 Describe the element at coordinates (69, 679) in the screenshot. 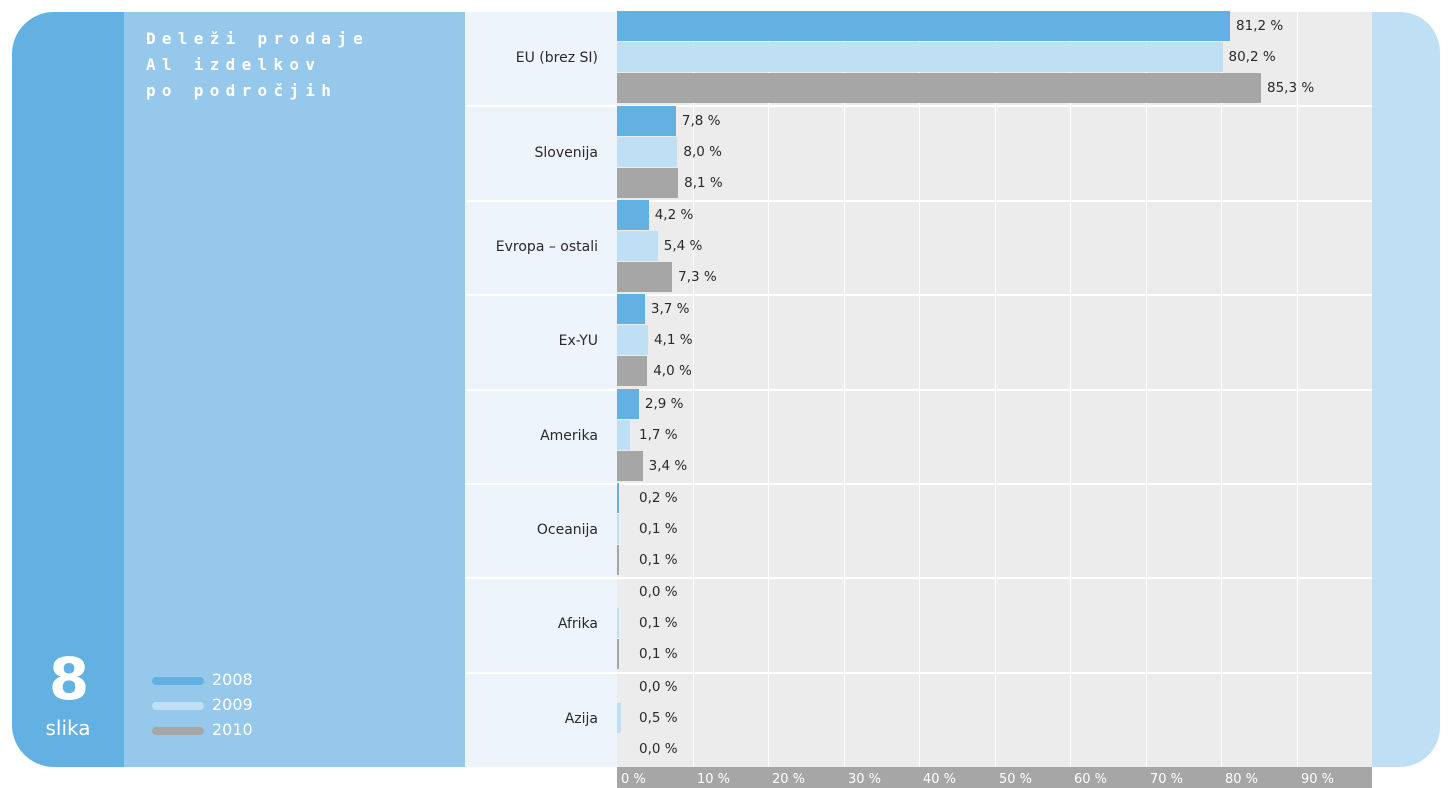

I see `figure-number: 8` at that location.